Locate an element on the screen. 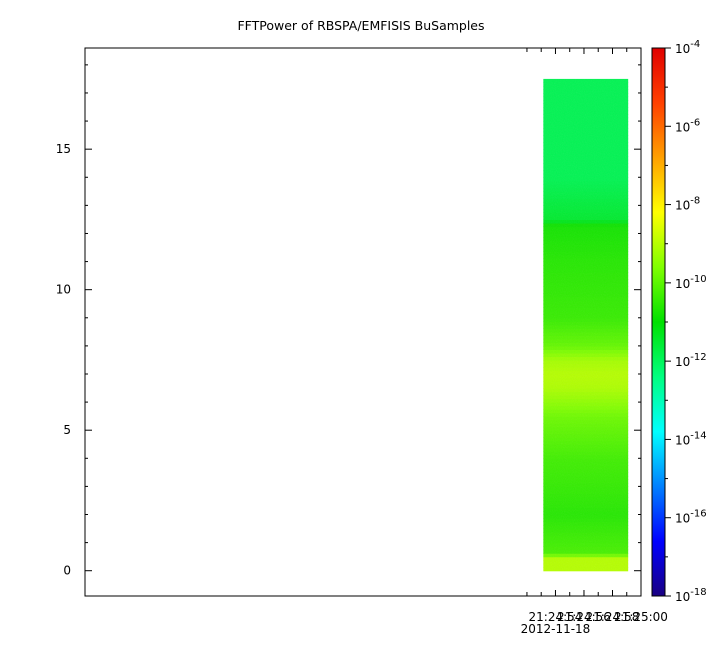 Image resolution: width=724 pixels, height=656 pixels. colorbar-tick-label: 10⁻¹⁸ is located at coordinates (691, 595).